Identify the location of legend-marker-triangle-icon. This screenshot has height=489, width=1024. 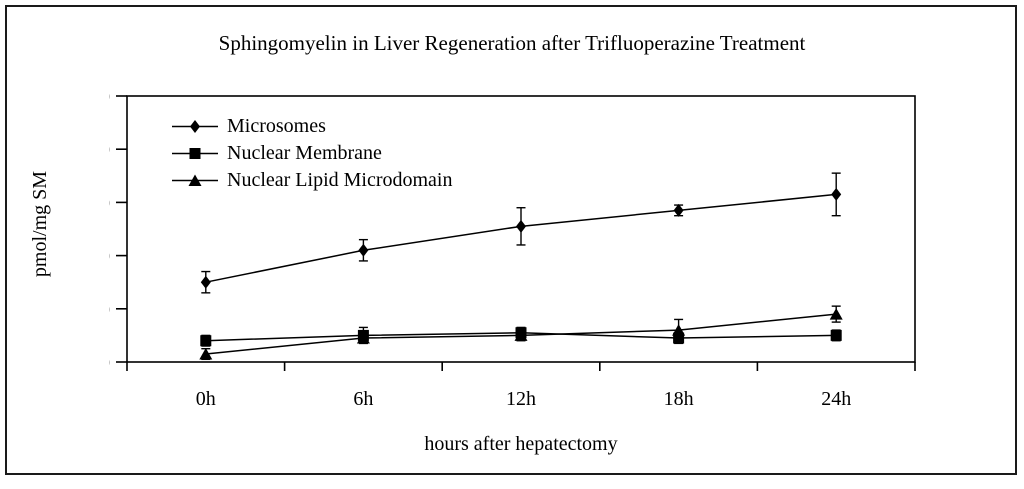
(195, 180).